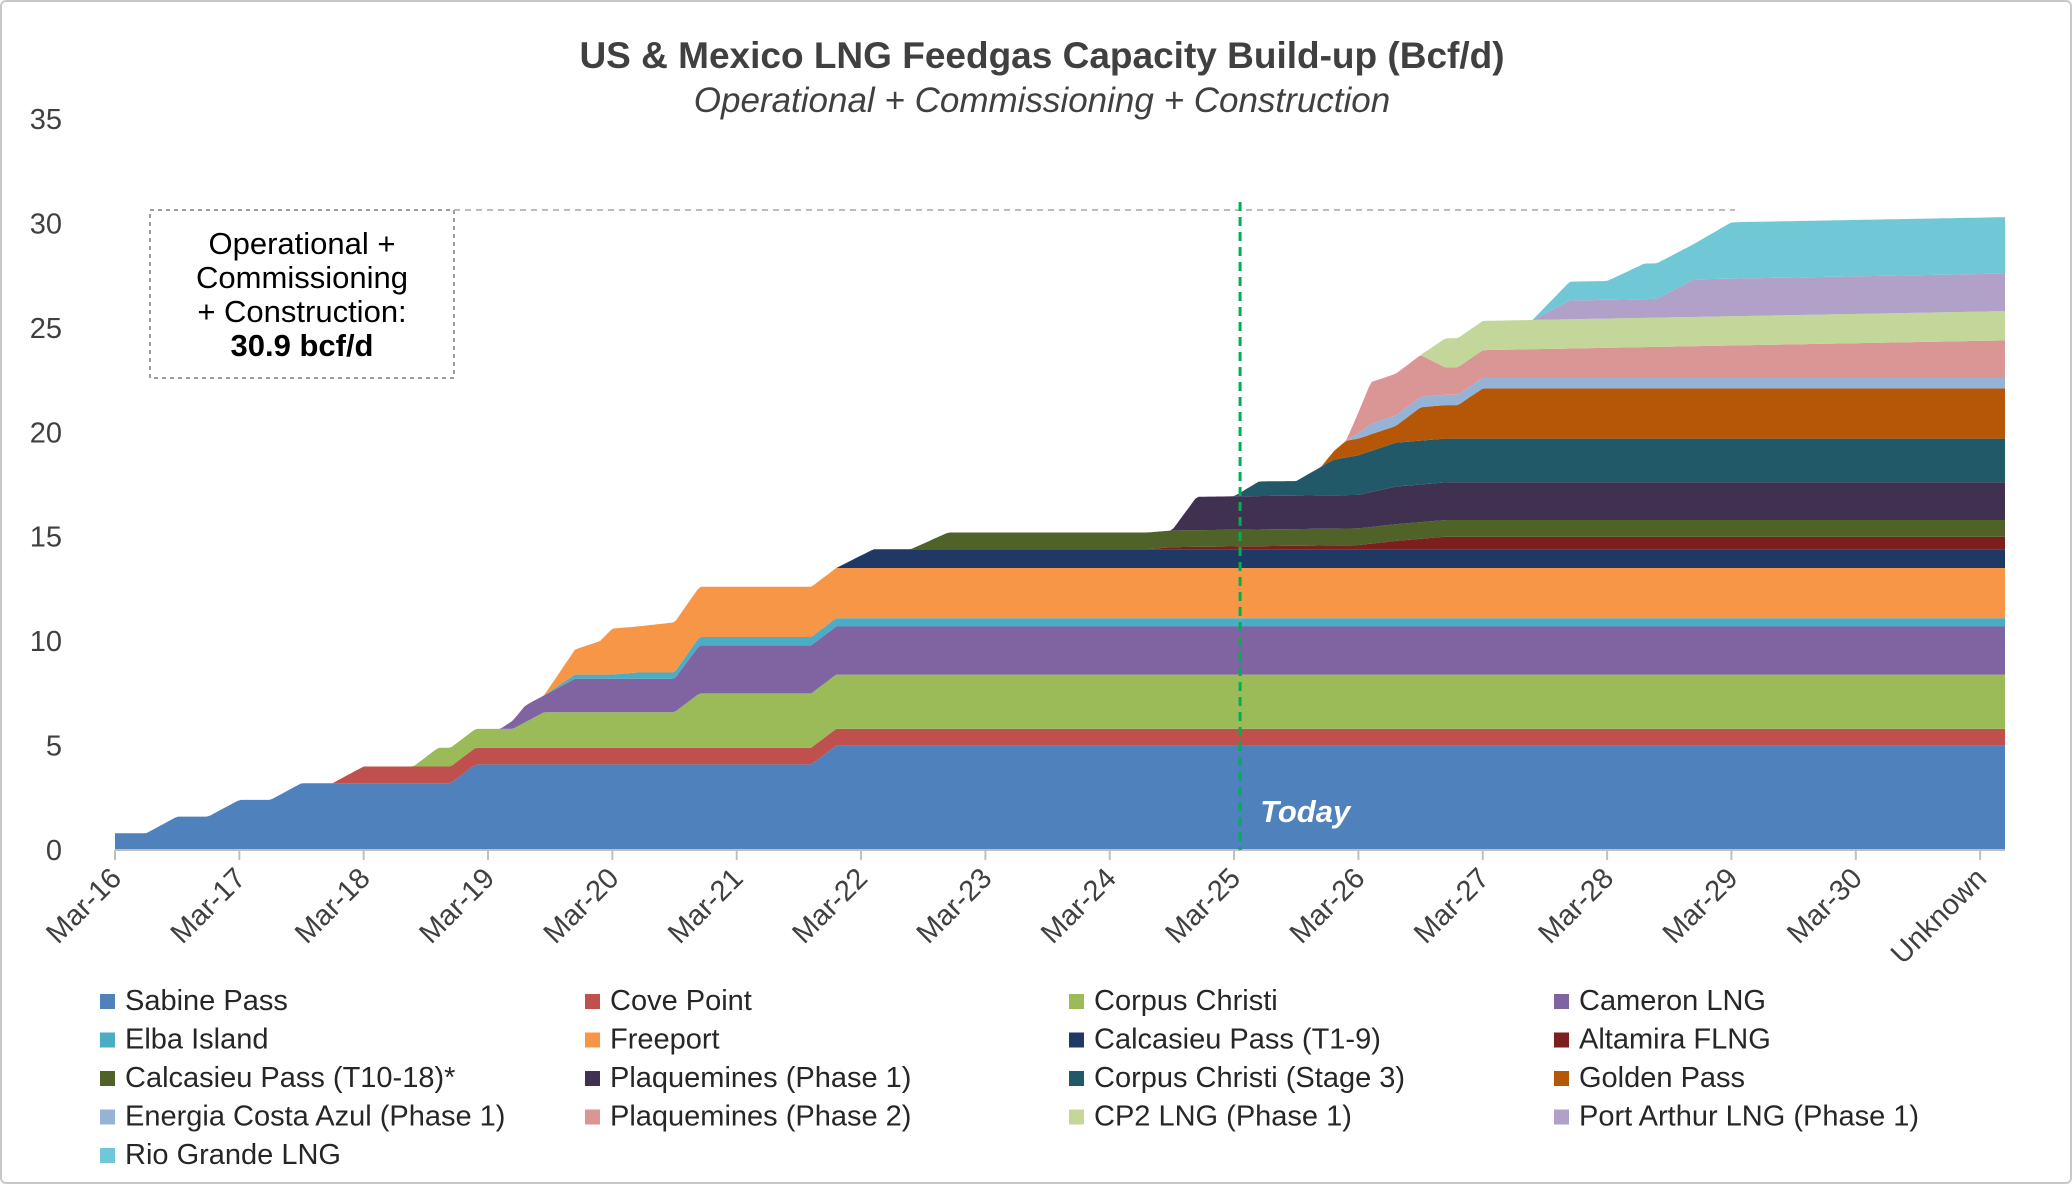 Image resolution: width=2072 pixels, height=1184 pixels. What do you see at coordinates (46, 642) in the screenshot?
I see `y-tick-label-2: 10` at bounding box center [46, 642].